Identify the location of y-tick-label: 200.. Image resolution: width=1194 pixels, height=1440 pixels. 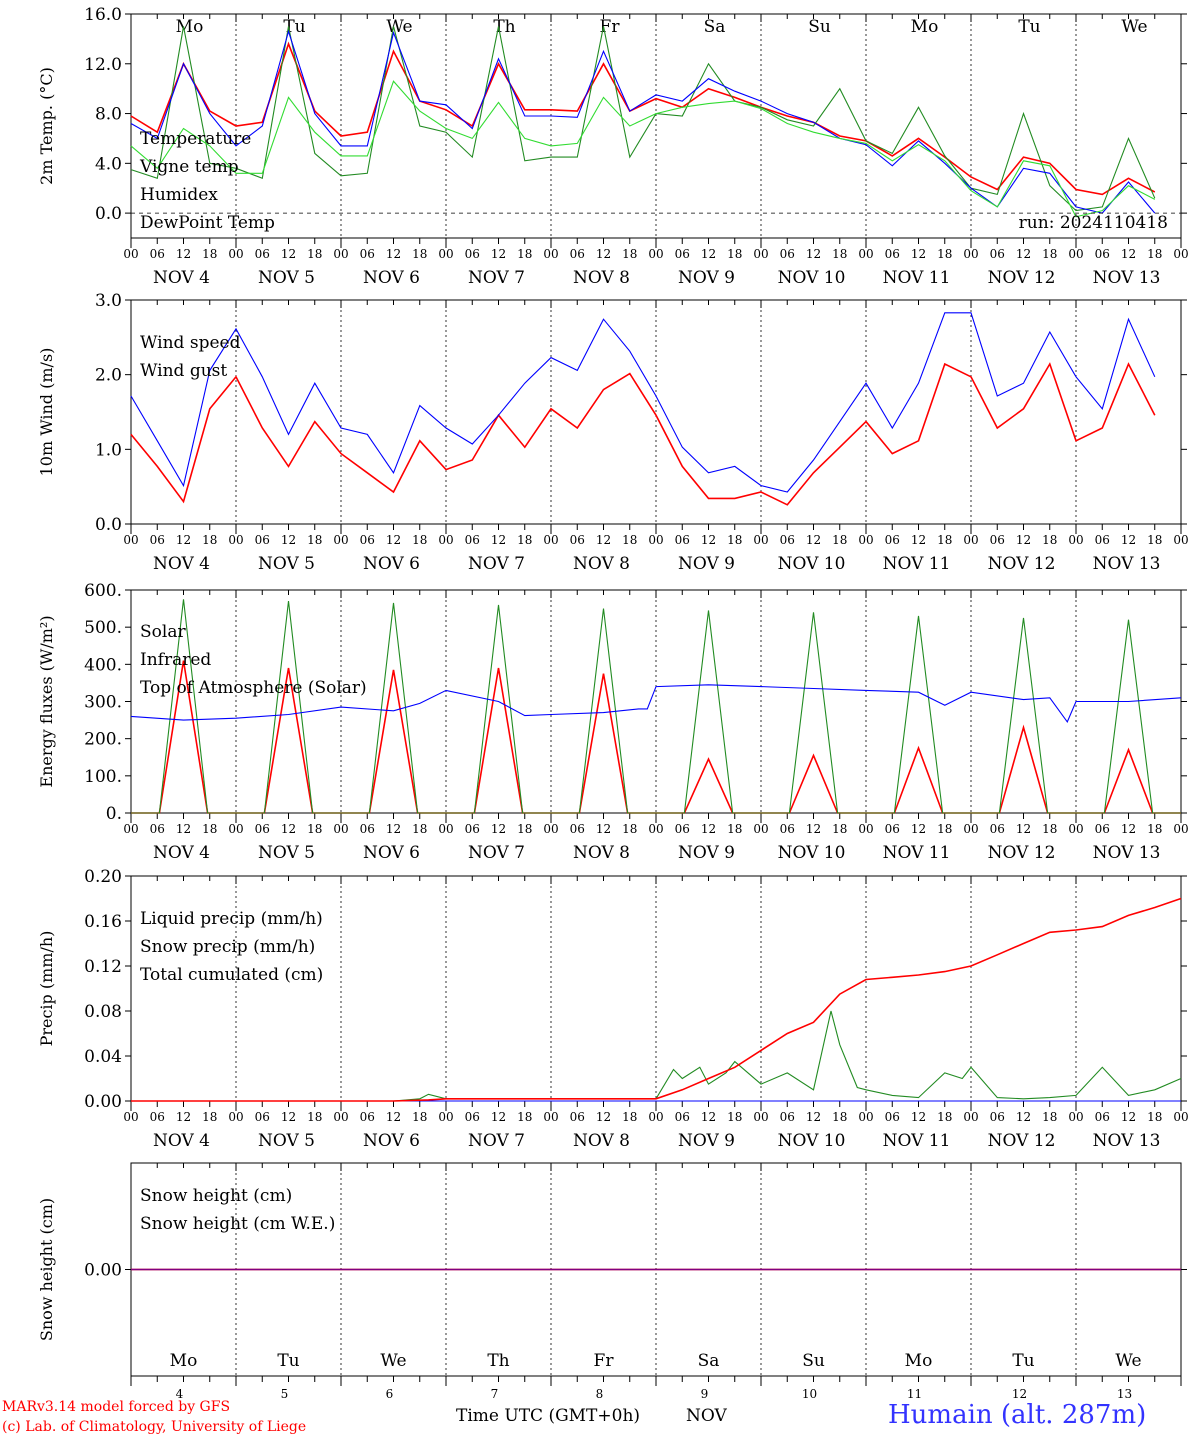
(103, 740).